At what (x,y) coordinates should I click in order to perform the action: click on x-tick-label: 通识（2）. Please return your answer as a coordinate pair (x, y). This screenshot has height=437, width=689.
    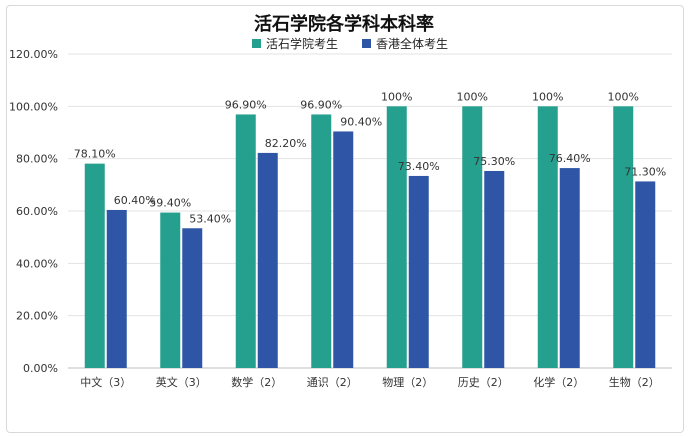
    Looking at the image, I should click on (332, 382).